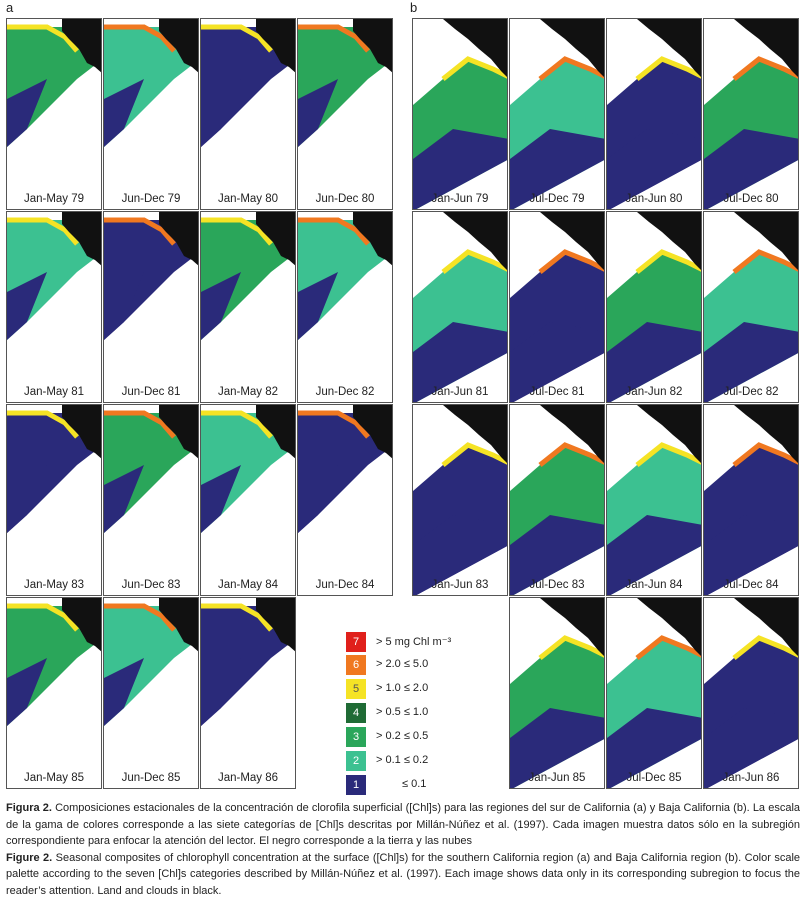  Describe the element at coordinates (248, 585) in the screenshot. I see `map-period-label: Jan-May 84` at that location.